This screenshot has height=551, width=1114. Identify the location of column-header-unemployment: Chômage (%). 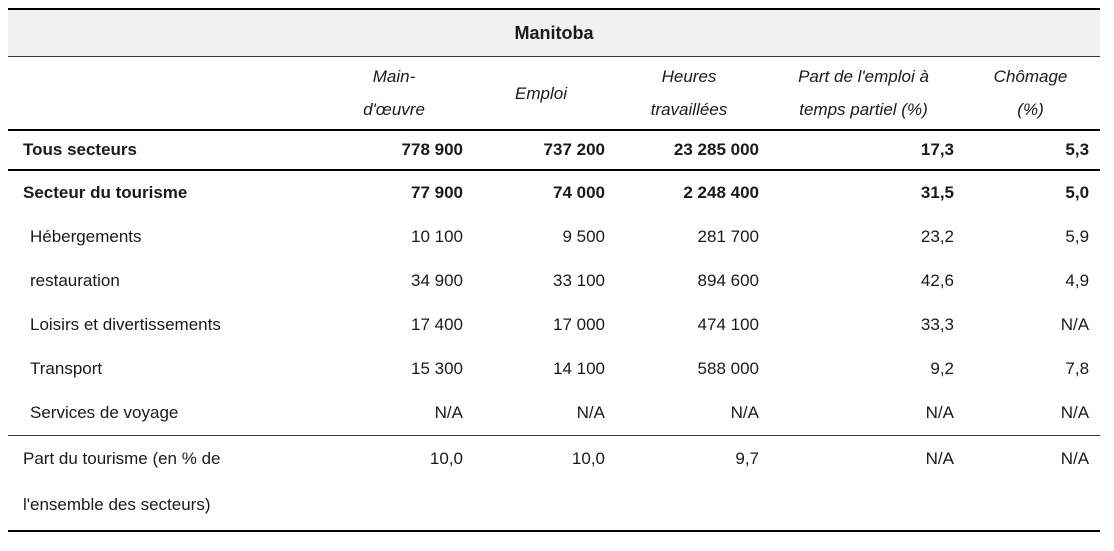
(1031, 93).